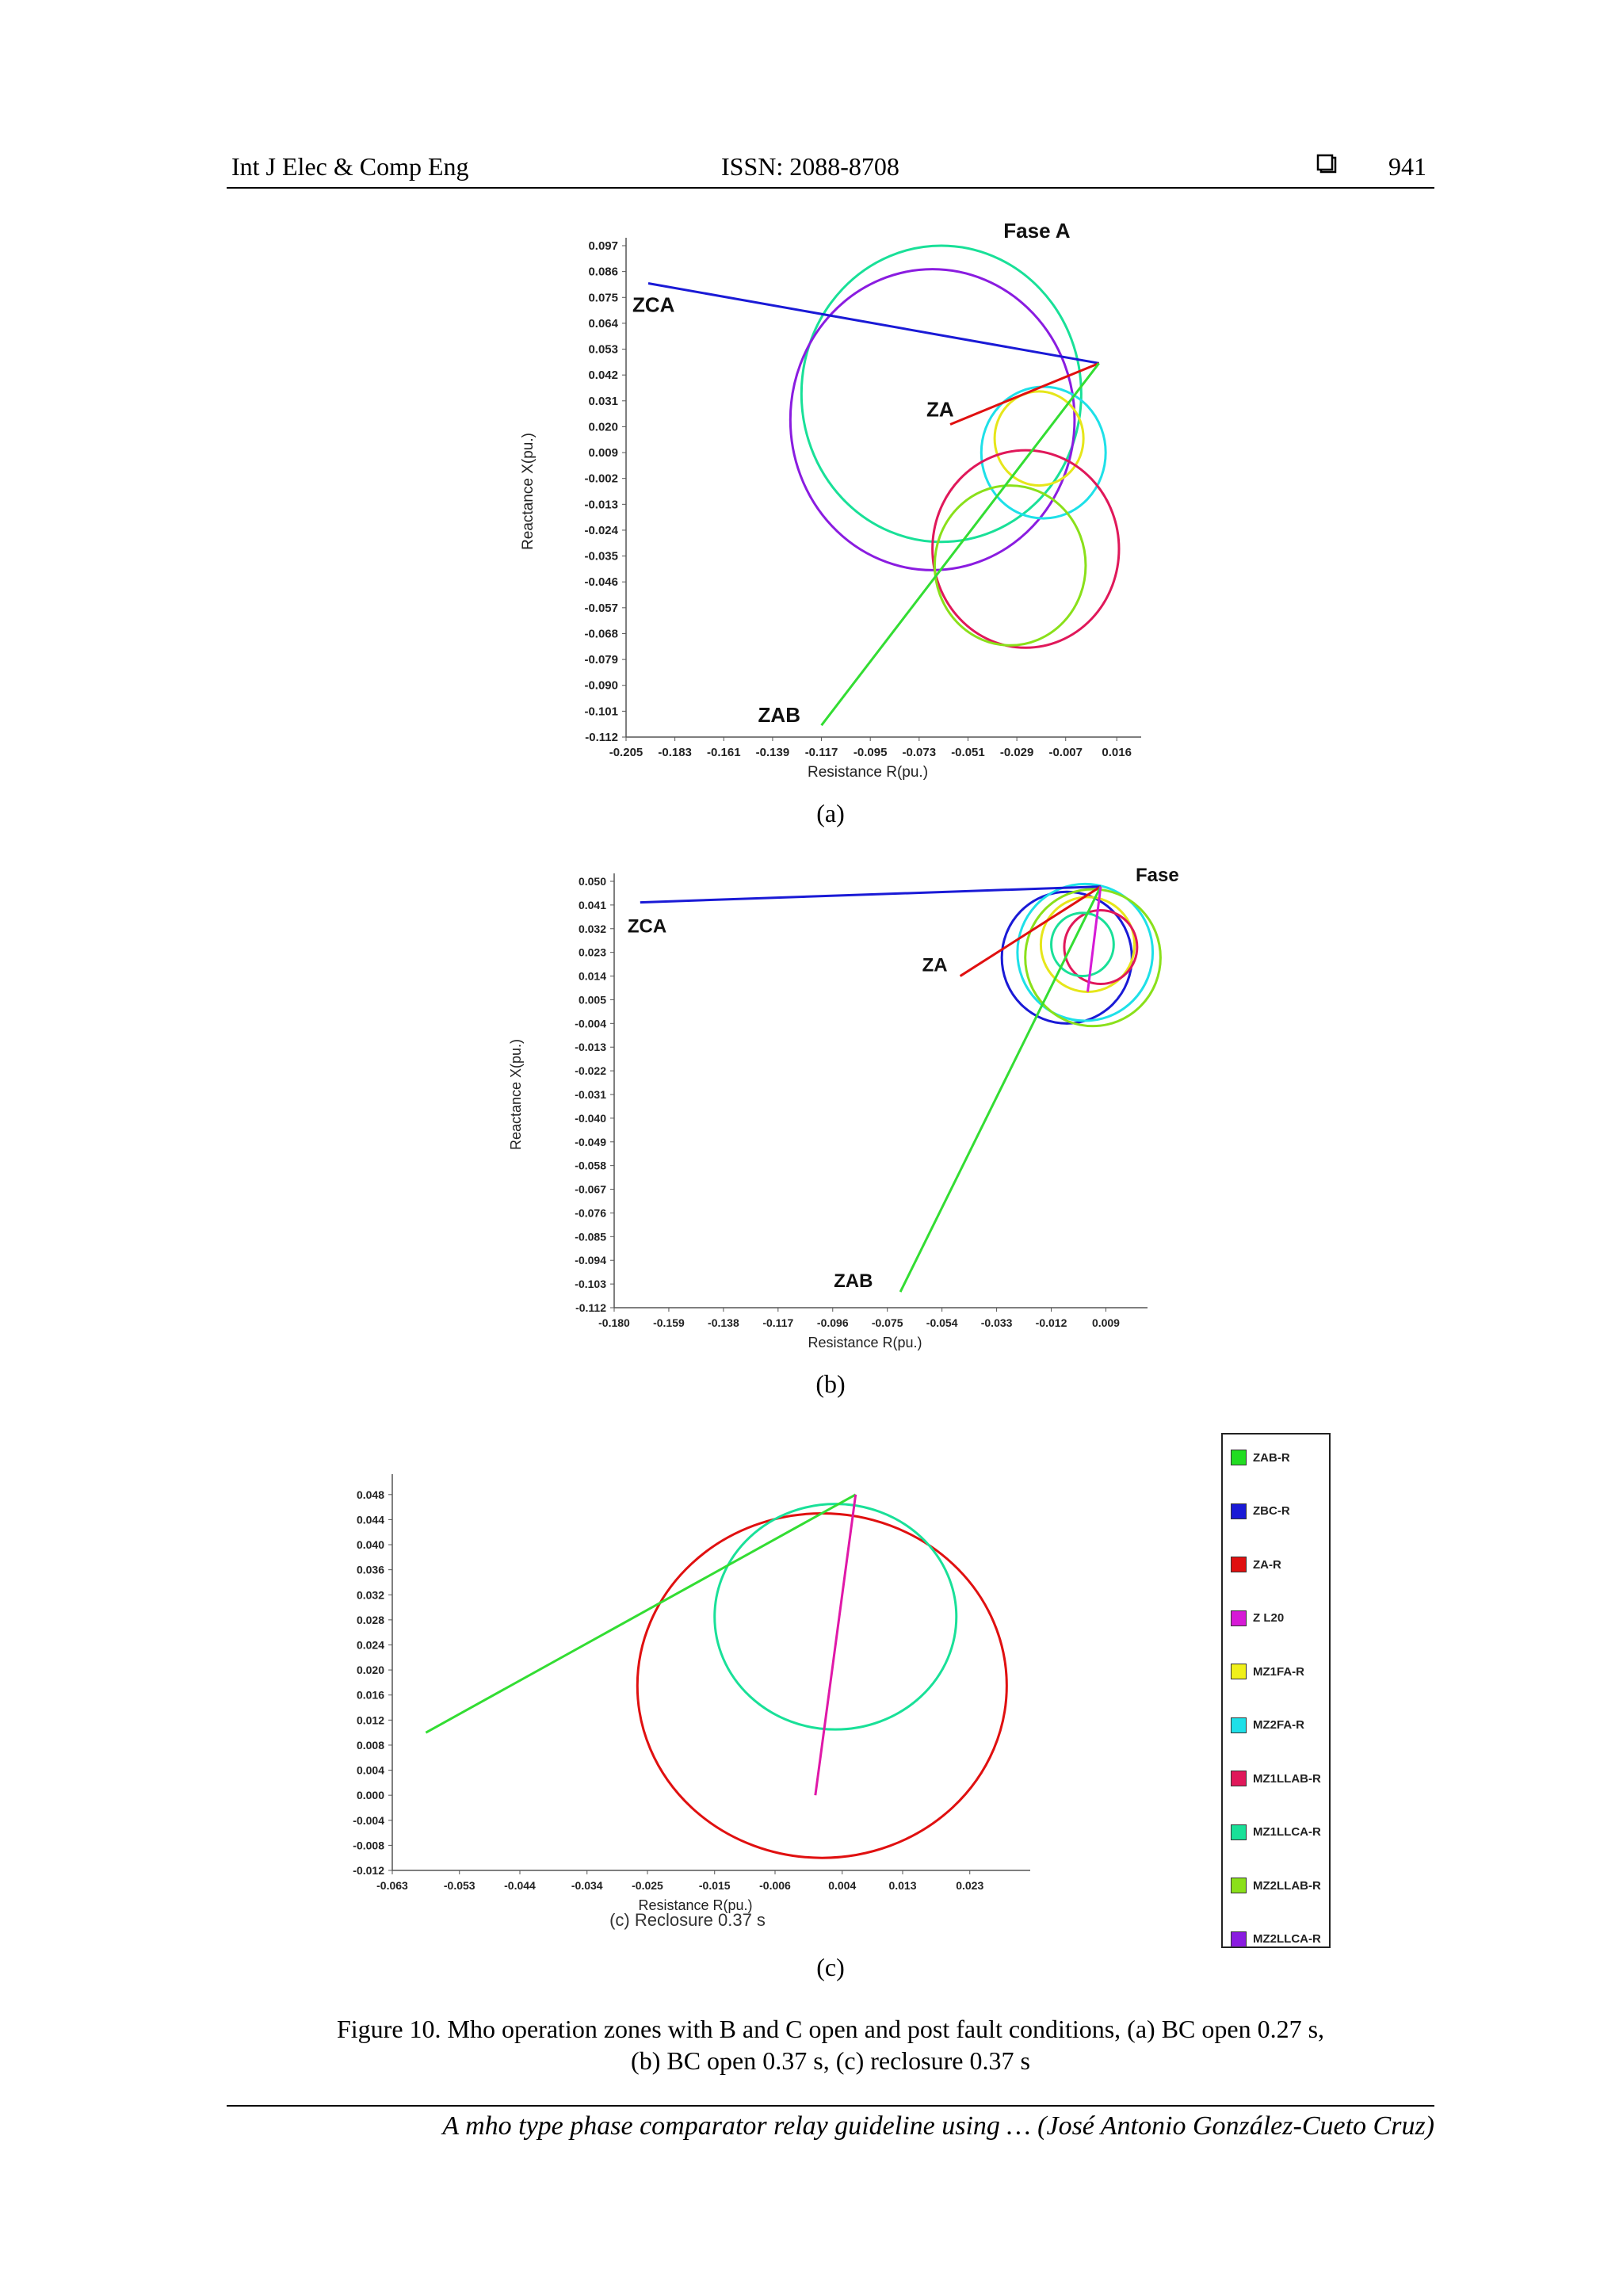 The height and width of the screenshot is (2296, 1623). What do you see at coordinates (614, 1322) in the screenshot?
I see `x-tick-label: -0.180` at bounding box center [614, 1322].